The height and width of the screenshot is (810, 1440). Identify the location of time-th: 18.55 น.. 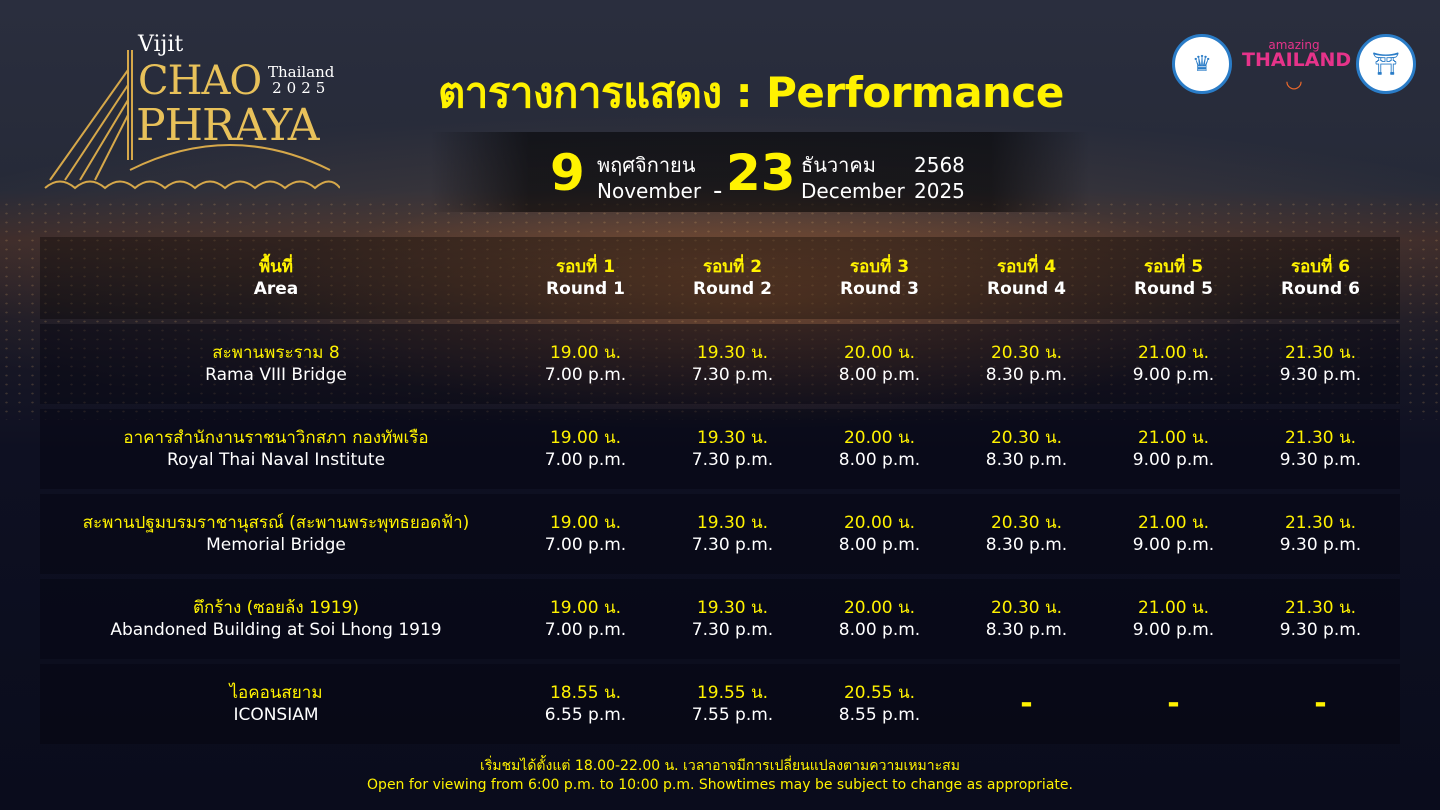
(585, 693).